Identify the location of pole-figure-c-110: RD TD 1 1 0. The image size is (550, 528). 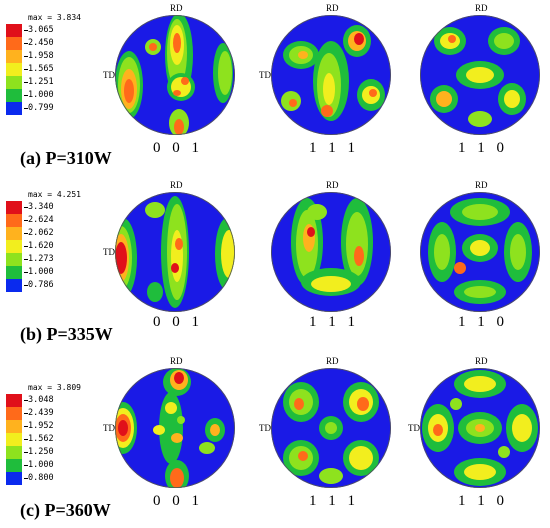
(474, 432).